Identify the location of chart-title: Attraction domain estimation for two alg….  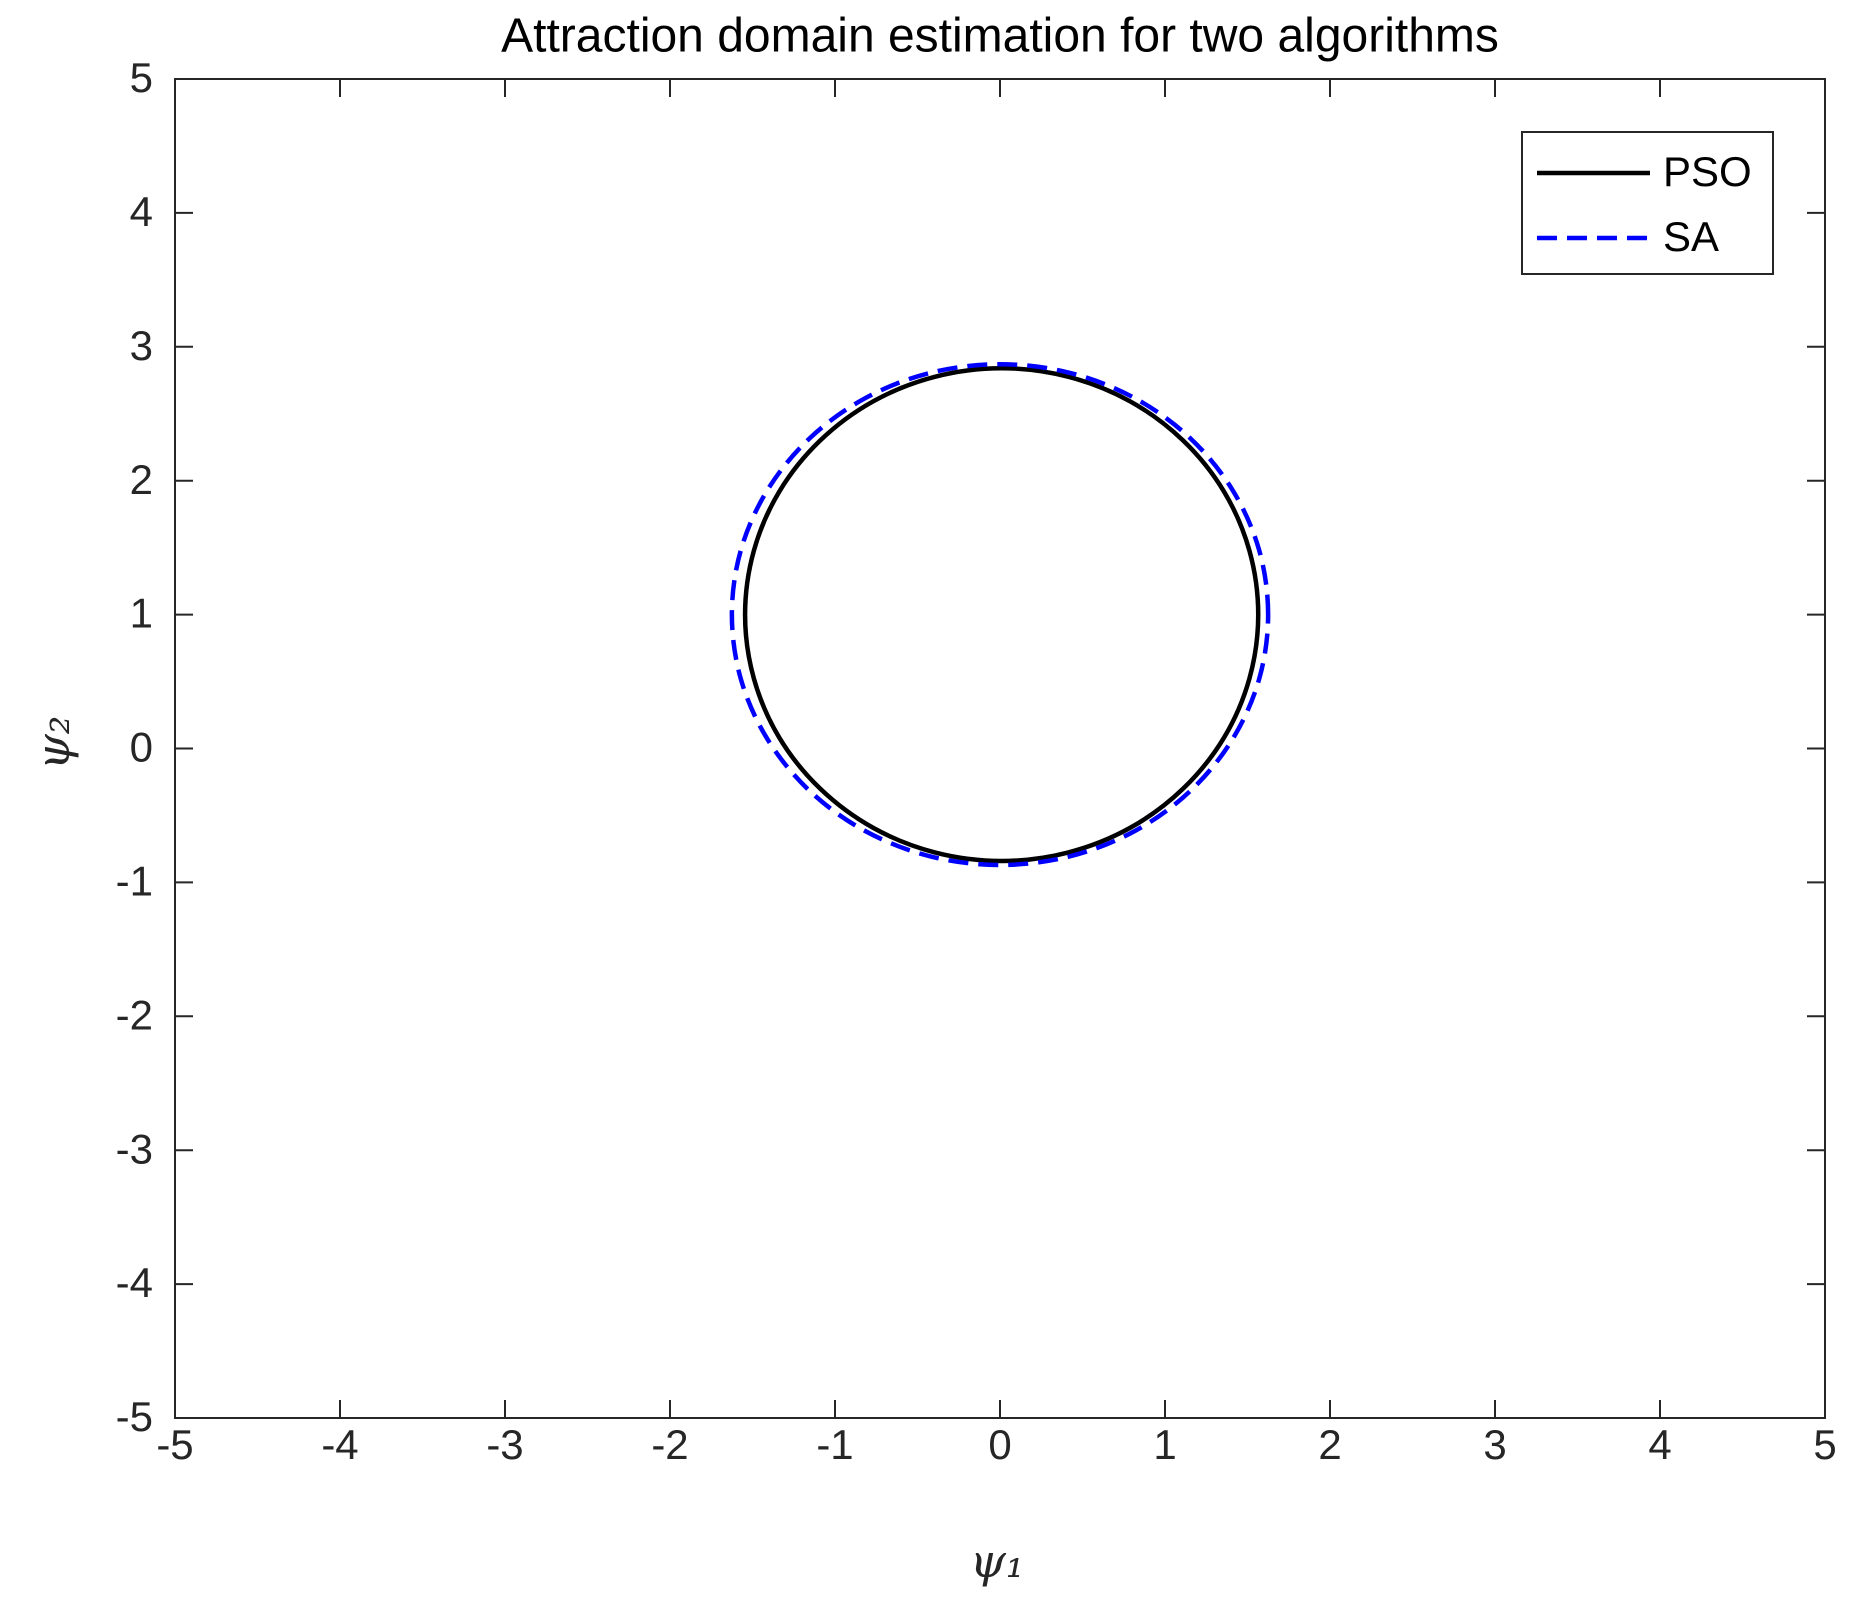
(1000, 36).